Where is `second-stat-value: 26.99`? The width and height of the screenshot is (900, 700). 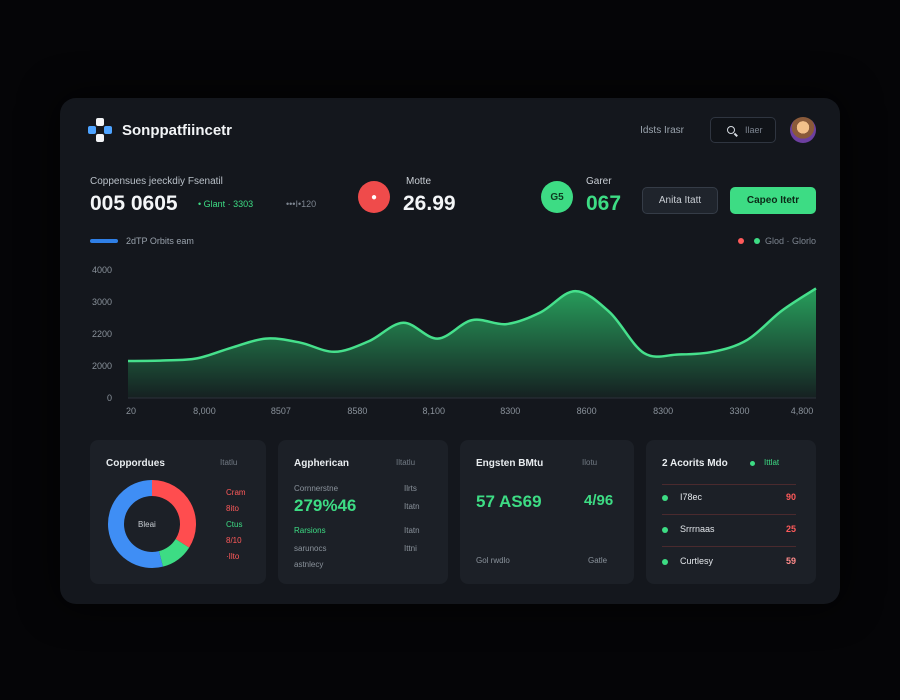 second-stat-value: 26.99 is located at coordinates (429, 203).